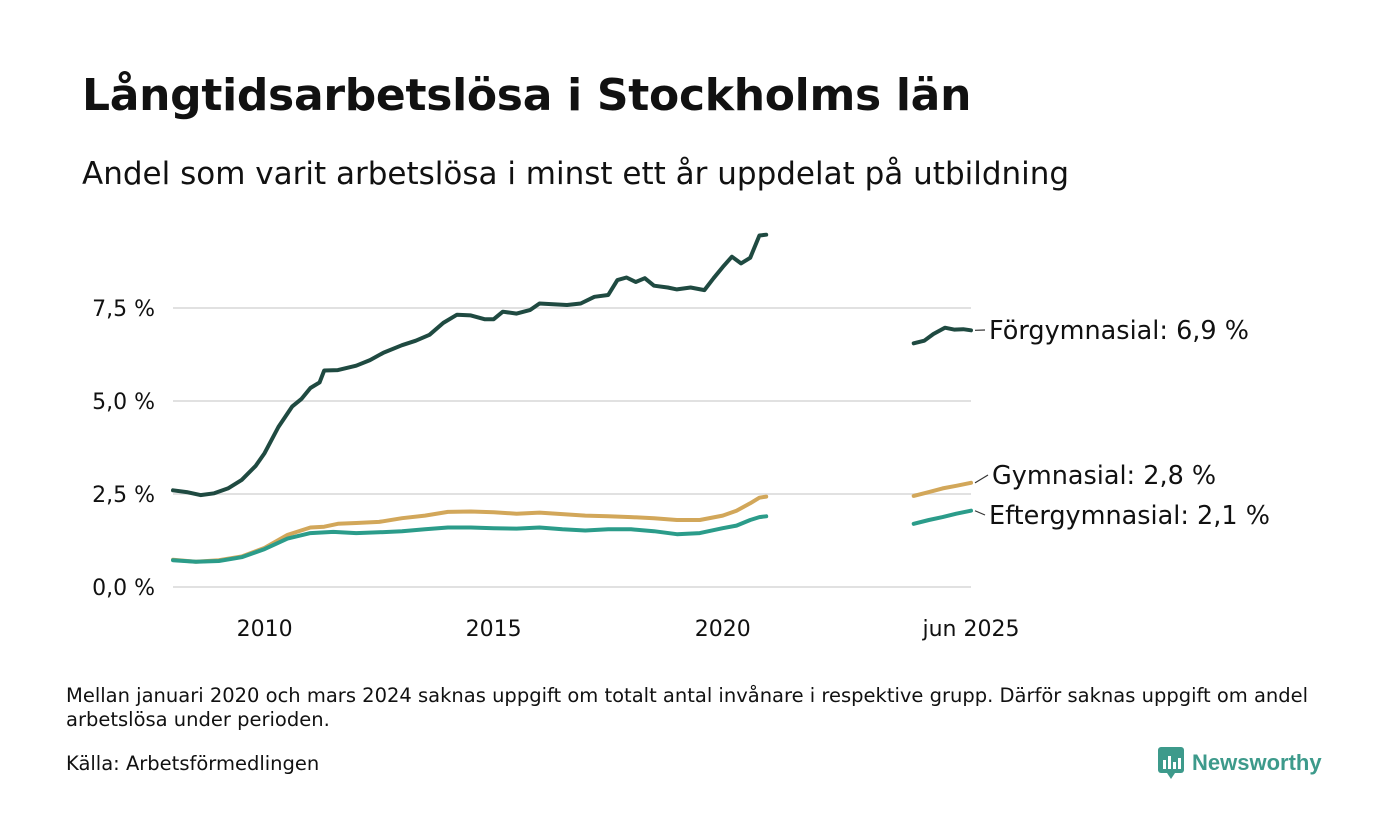 This screenshot has height=840, width=1400. What do you see at coordinates (494, 629) in the screenshot?
I see `x-tick-label: 2015` at bounding box center [494, 629].